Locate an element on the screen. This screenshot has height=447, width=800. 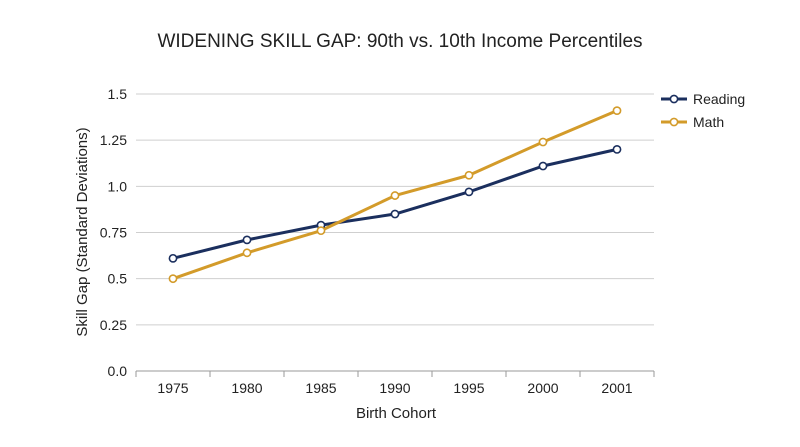
x-tick-label: 2000 is located at coordinates (542, 388).